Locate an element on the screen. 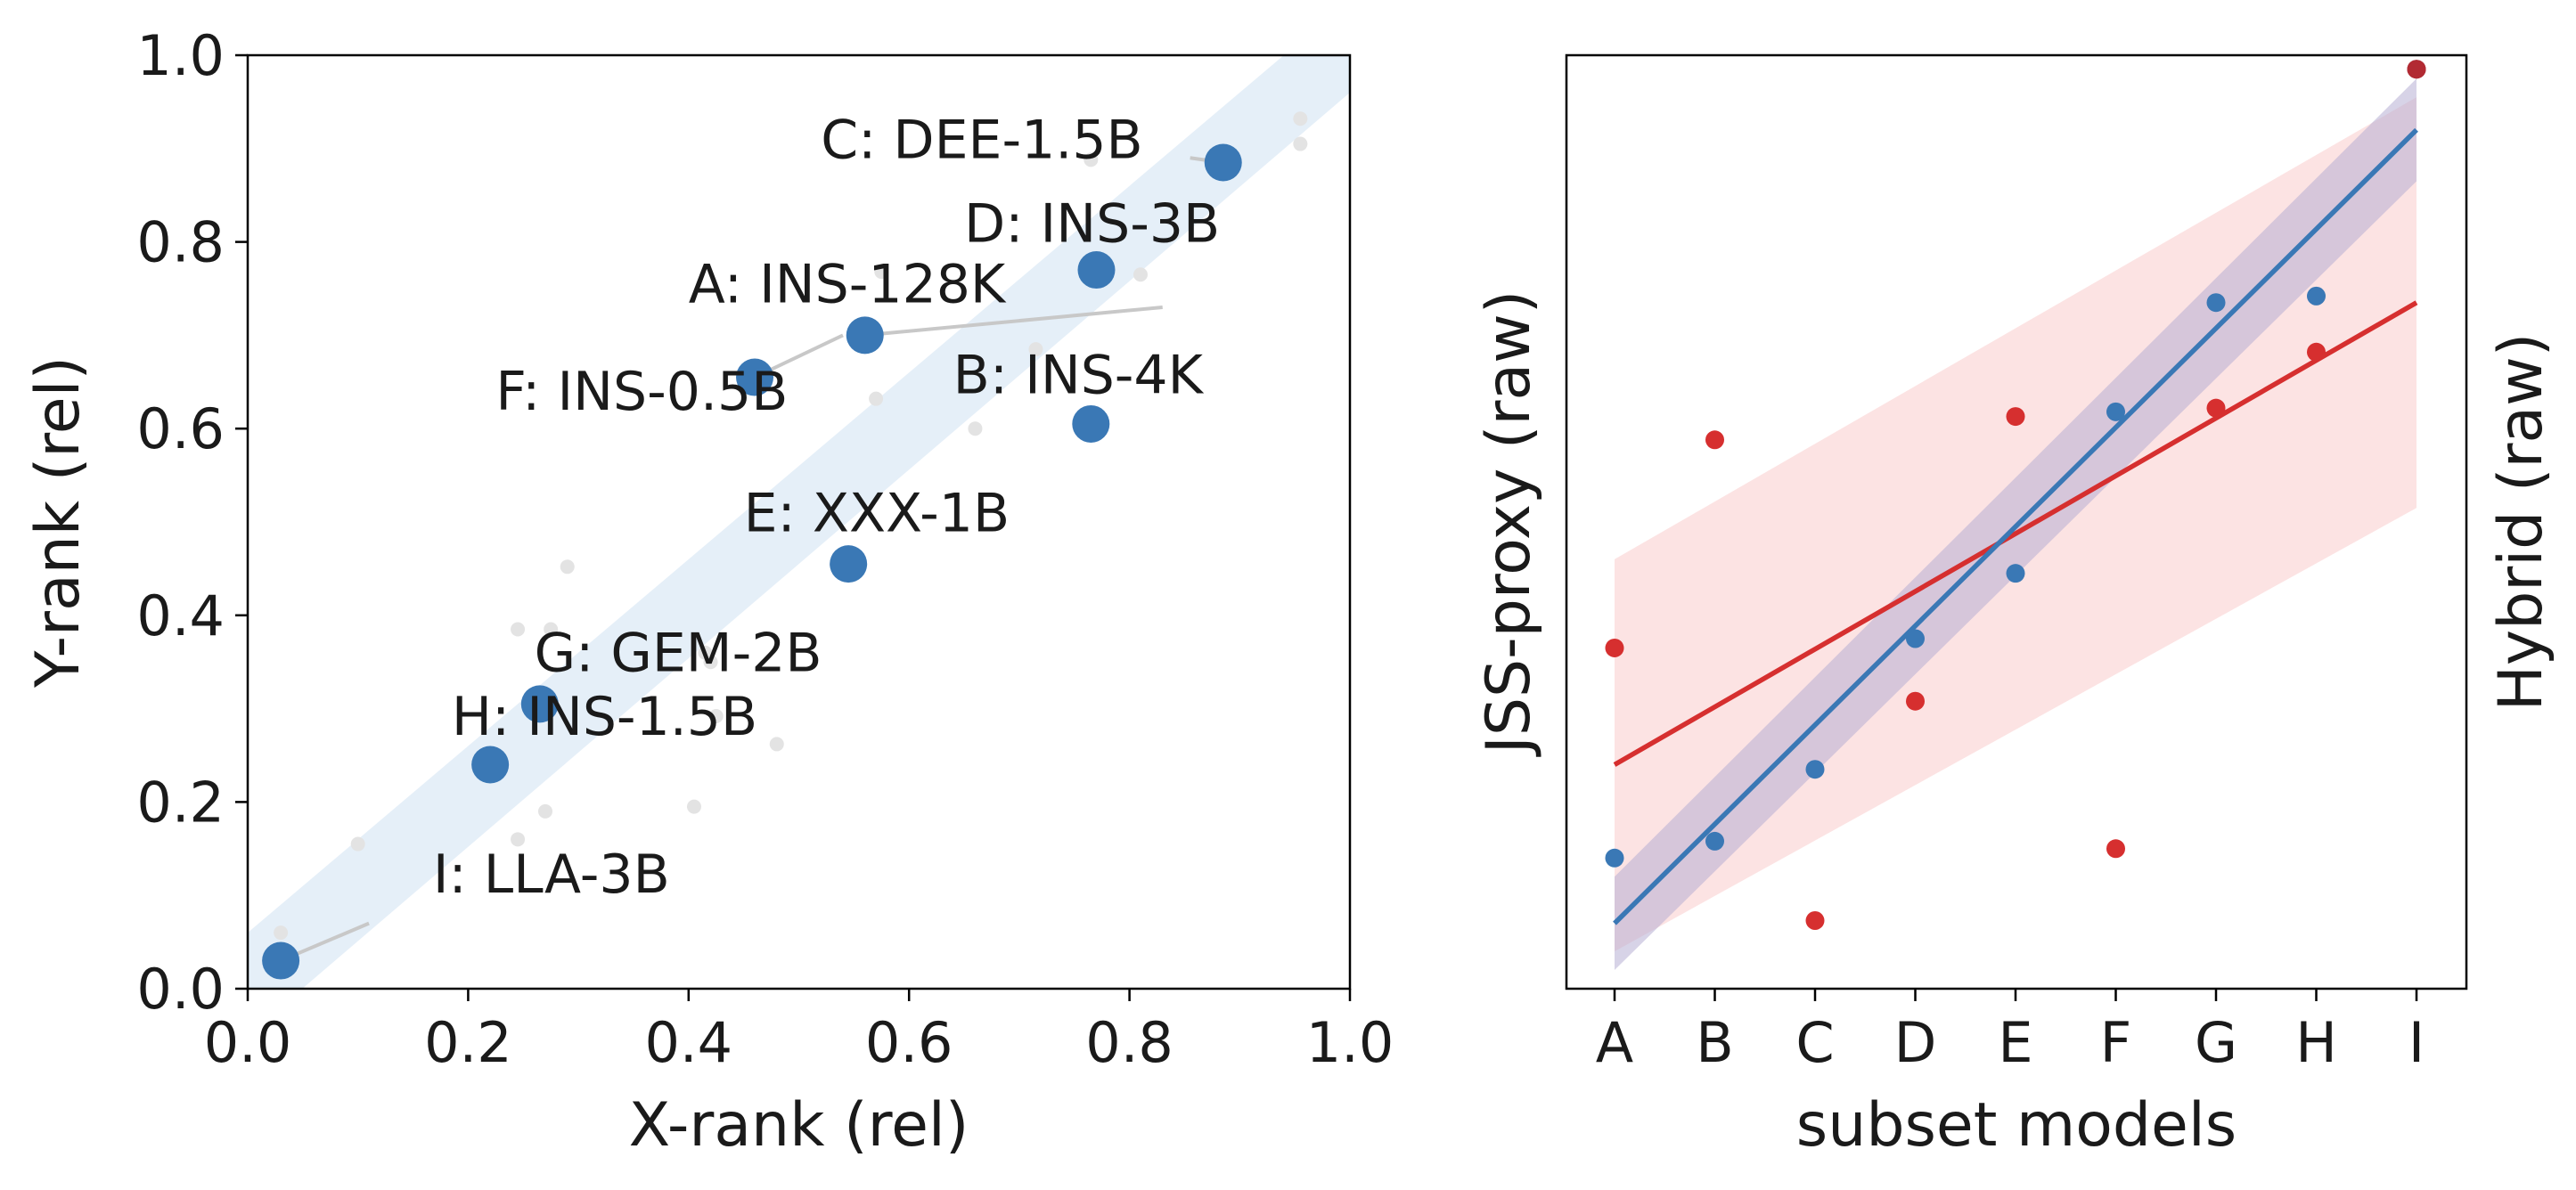  left-x-ticks: 0.0 0.2 0.4 0.6 0.8 1.0 is located at coordinates (799, 1032).